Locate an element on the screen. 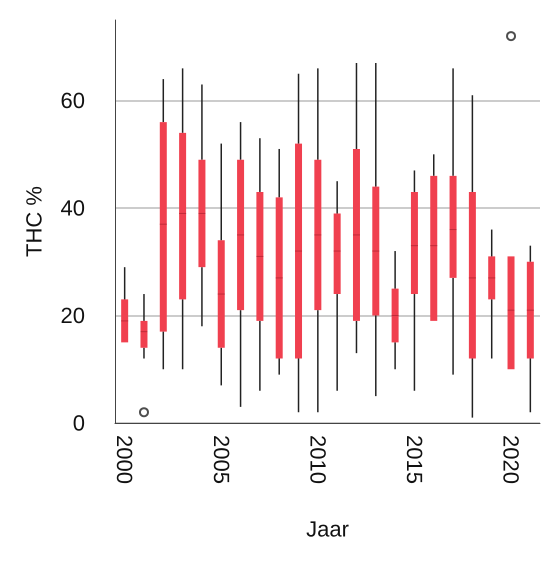 The image size is (555, 565). x-tick-label: 2010 is located at coordinates (317, 459).